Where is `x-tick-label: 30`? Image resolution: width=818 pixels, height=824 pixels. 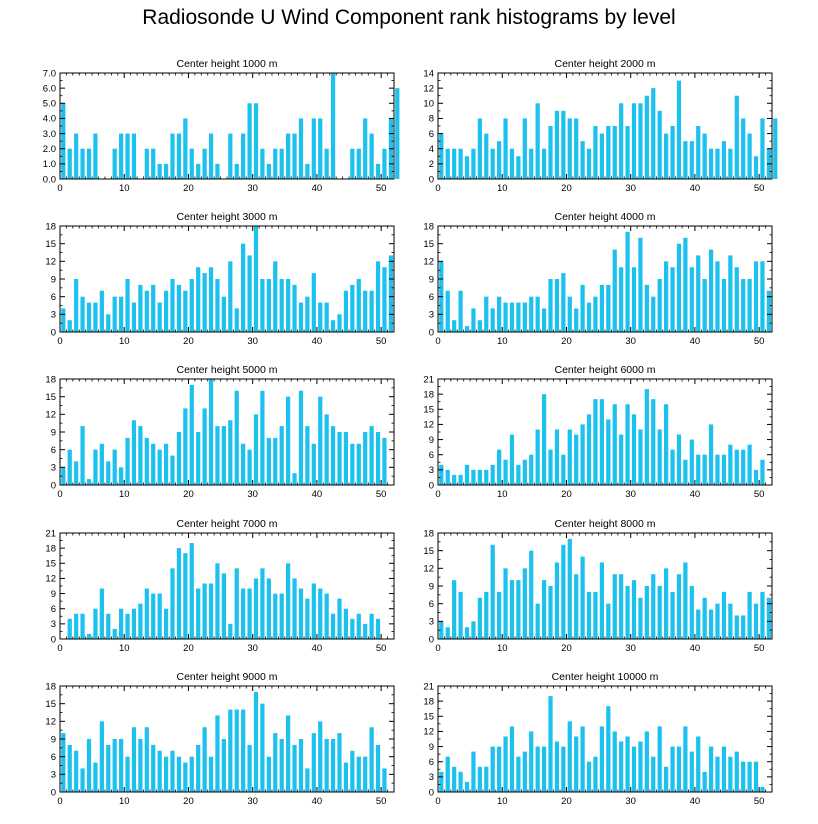 x-tick-label: 30 is located at coordinates (630, 648).